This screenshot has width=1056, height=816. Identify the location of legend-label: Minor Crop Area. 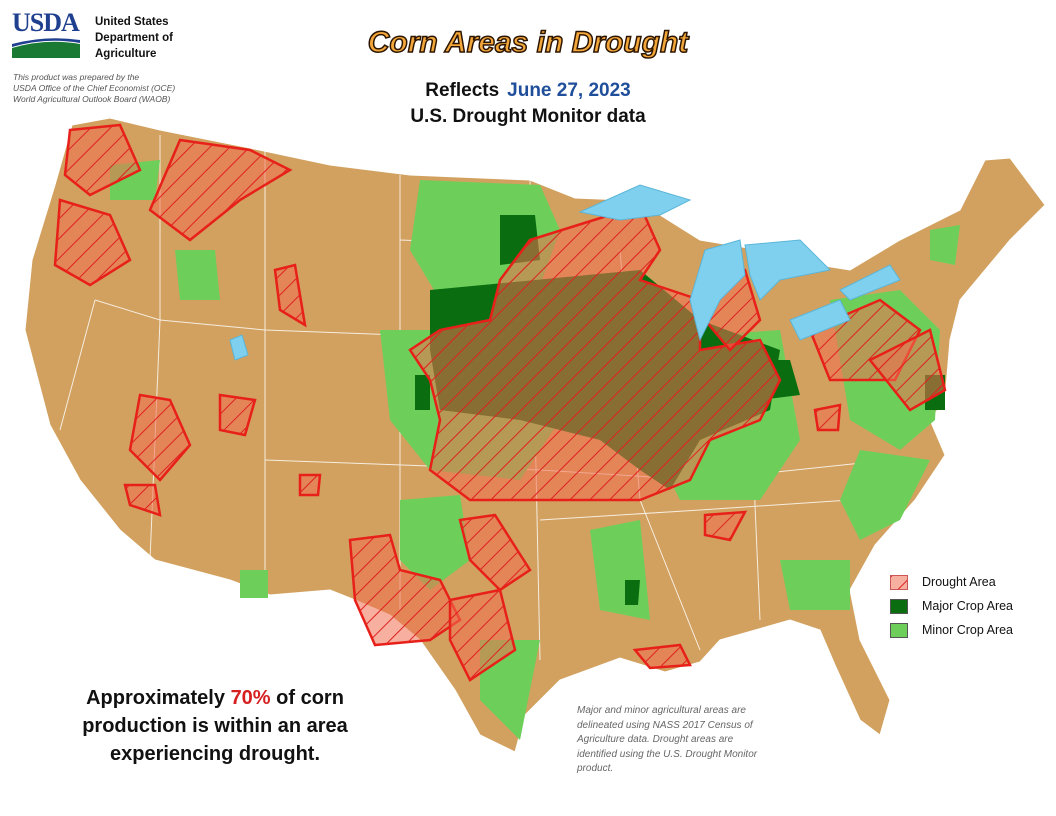
(968, 630).